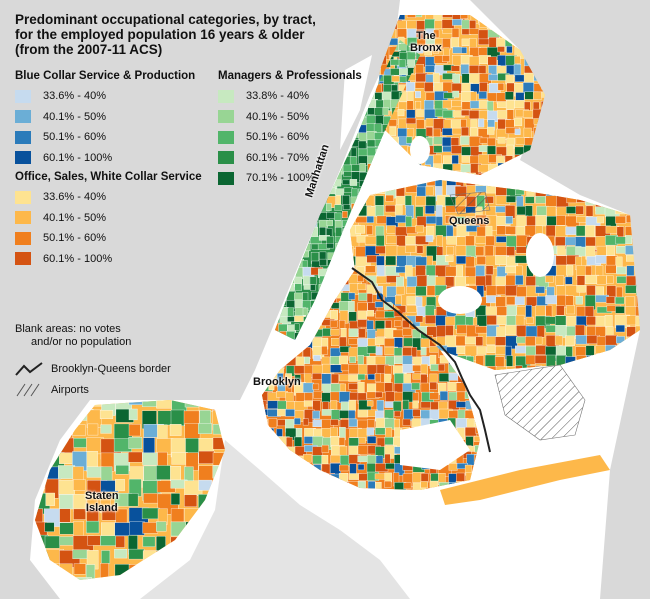 This screenshot has width=650, height=599. Describe the element at coordinates (23, 96) in the screenshot. I see `legend-swatch` at that location.